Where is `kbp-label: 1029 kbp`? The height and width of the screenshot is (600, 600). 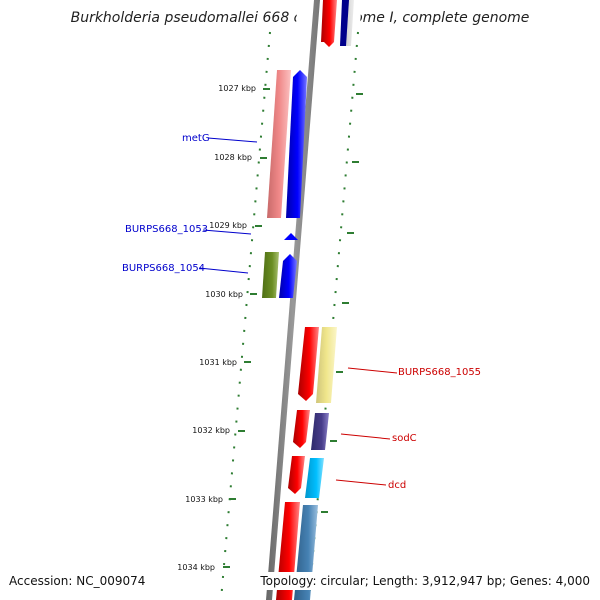 kbp-label: 1029 kbp is located at coordinates (228, 225).